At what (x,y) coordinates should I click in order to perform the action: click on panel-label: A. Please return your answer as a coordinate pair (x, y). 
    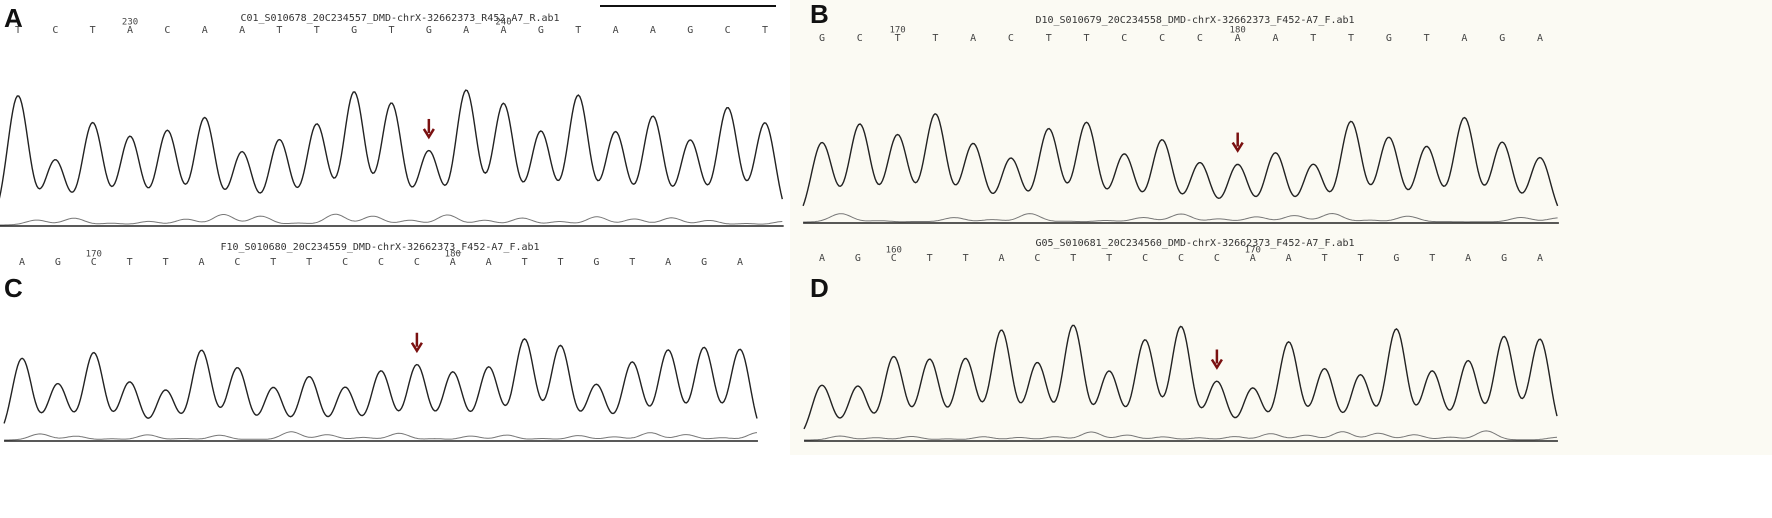
    Looking at the image, I should click on (13, 18).